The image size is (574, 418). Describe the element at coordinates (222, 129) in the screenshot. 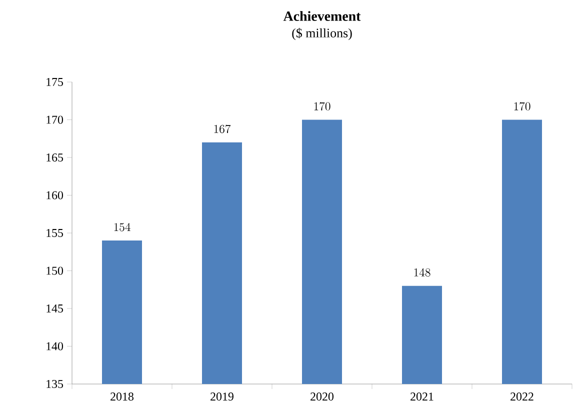

I see `data-label: 167` at that location.